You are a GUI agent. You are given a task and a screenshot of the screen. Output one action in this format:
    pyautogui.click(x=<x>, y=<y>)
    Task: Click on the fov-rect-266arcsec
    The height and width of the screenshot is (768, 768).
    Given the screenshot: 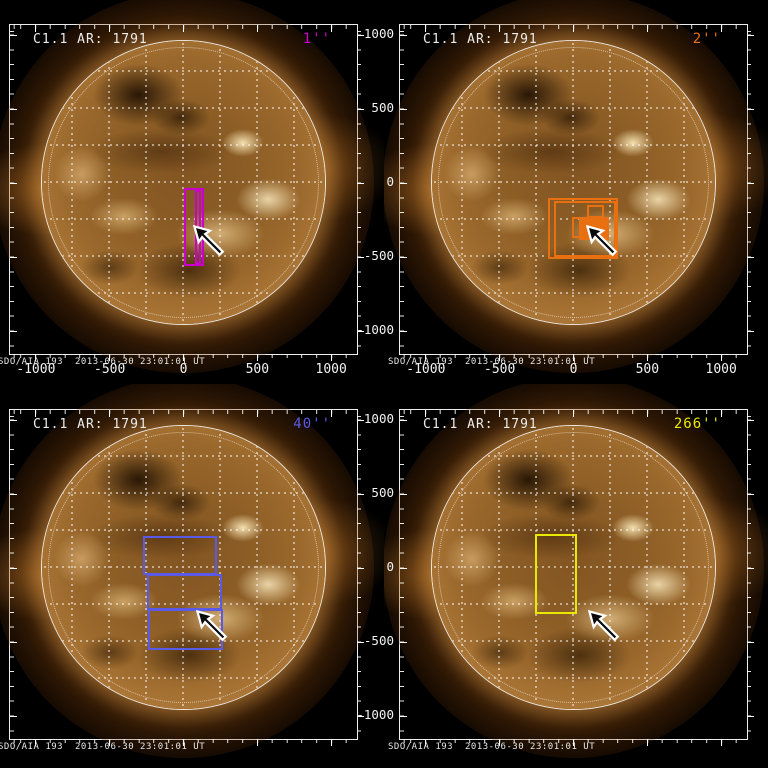 What is the action you would take?
    pyautogui.click(x=556, y=573)
    